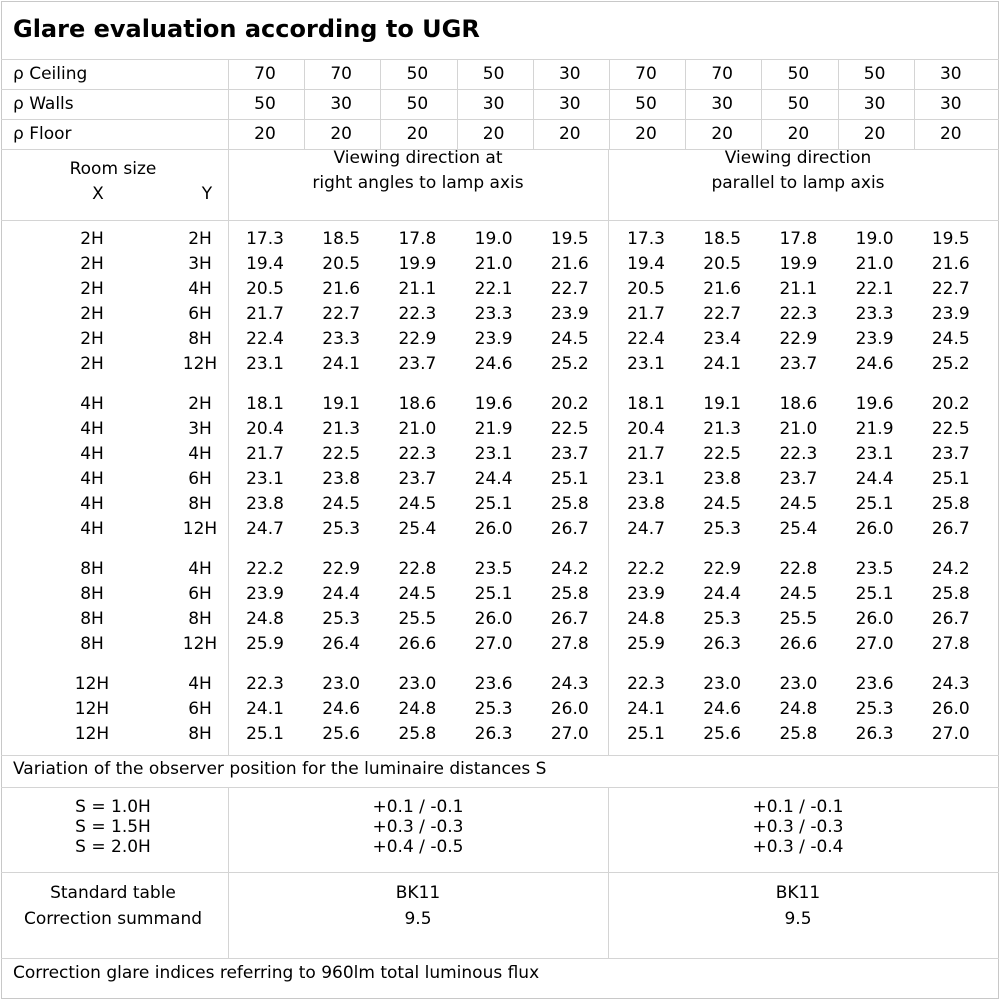  I want to click on ugr-value: 19.9, so click(798, 264).